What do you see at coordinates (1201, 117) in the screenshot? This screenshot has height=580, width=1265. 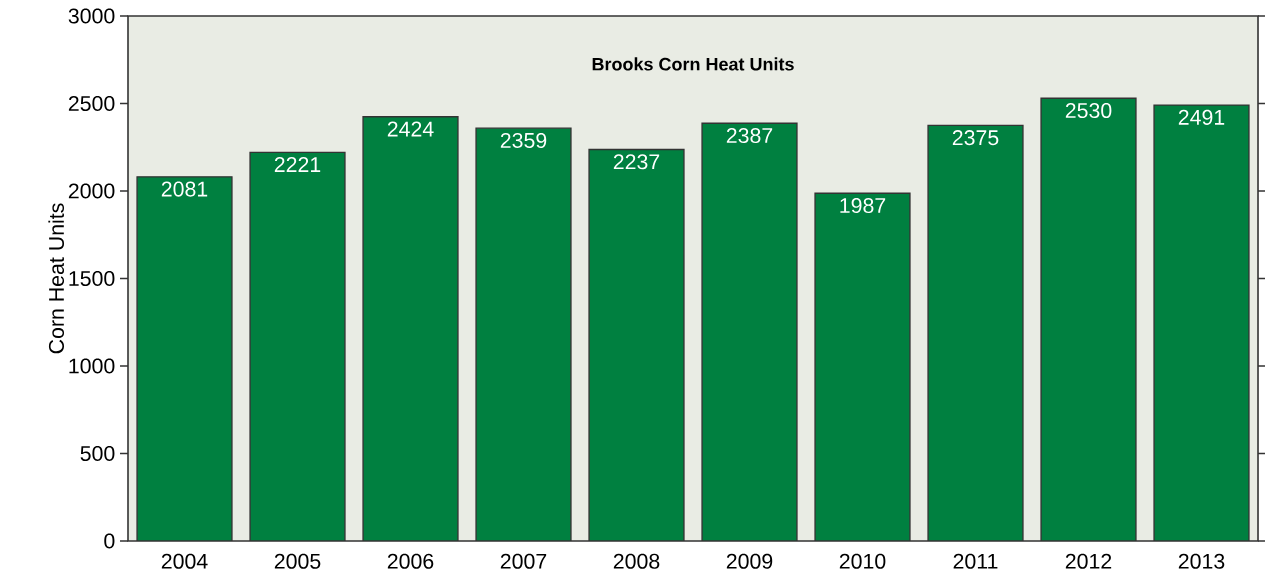 I see `data-label: 2491` at bounding box center [1201, 117].